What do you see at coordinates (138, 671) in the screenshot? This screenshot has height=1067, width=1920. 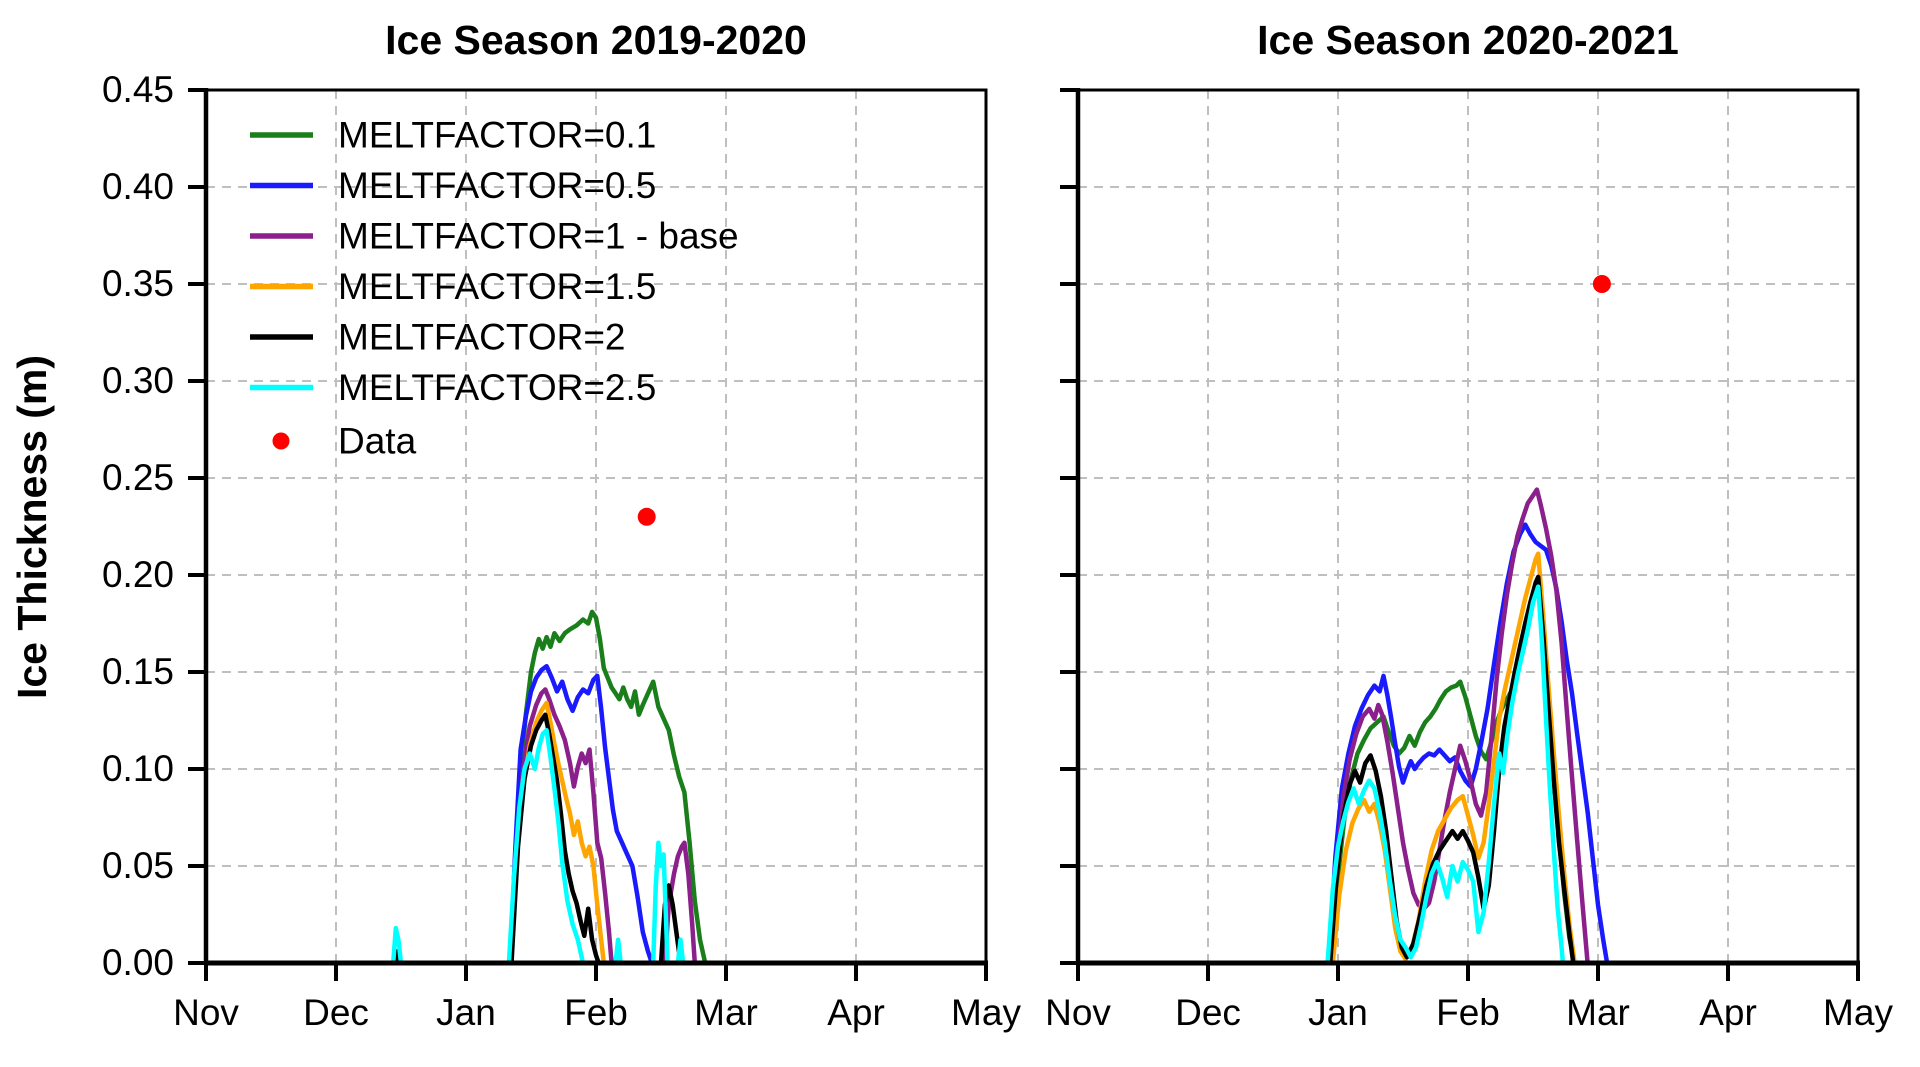 I see `y-tick-label: 0.15` at bounding box center [138, 671].